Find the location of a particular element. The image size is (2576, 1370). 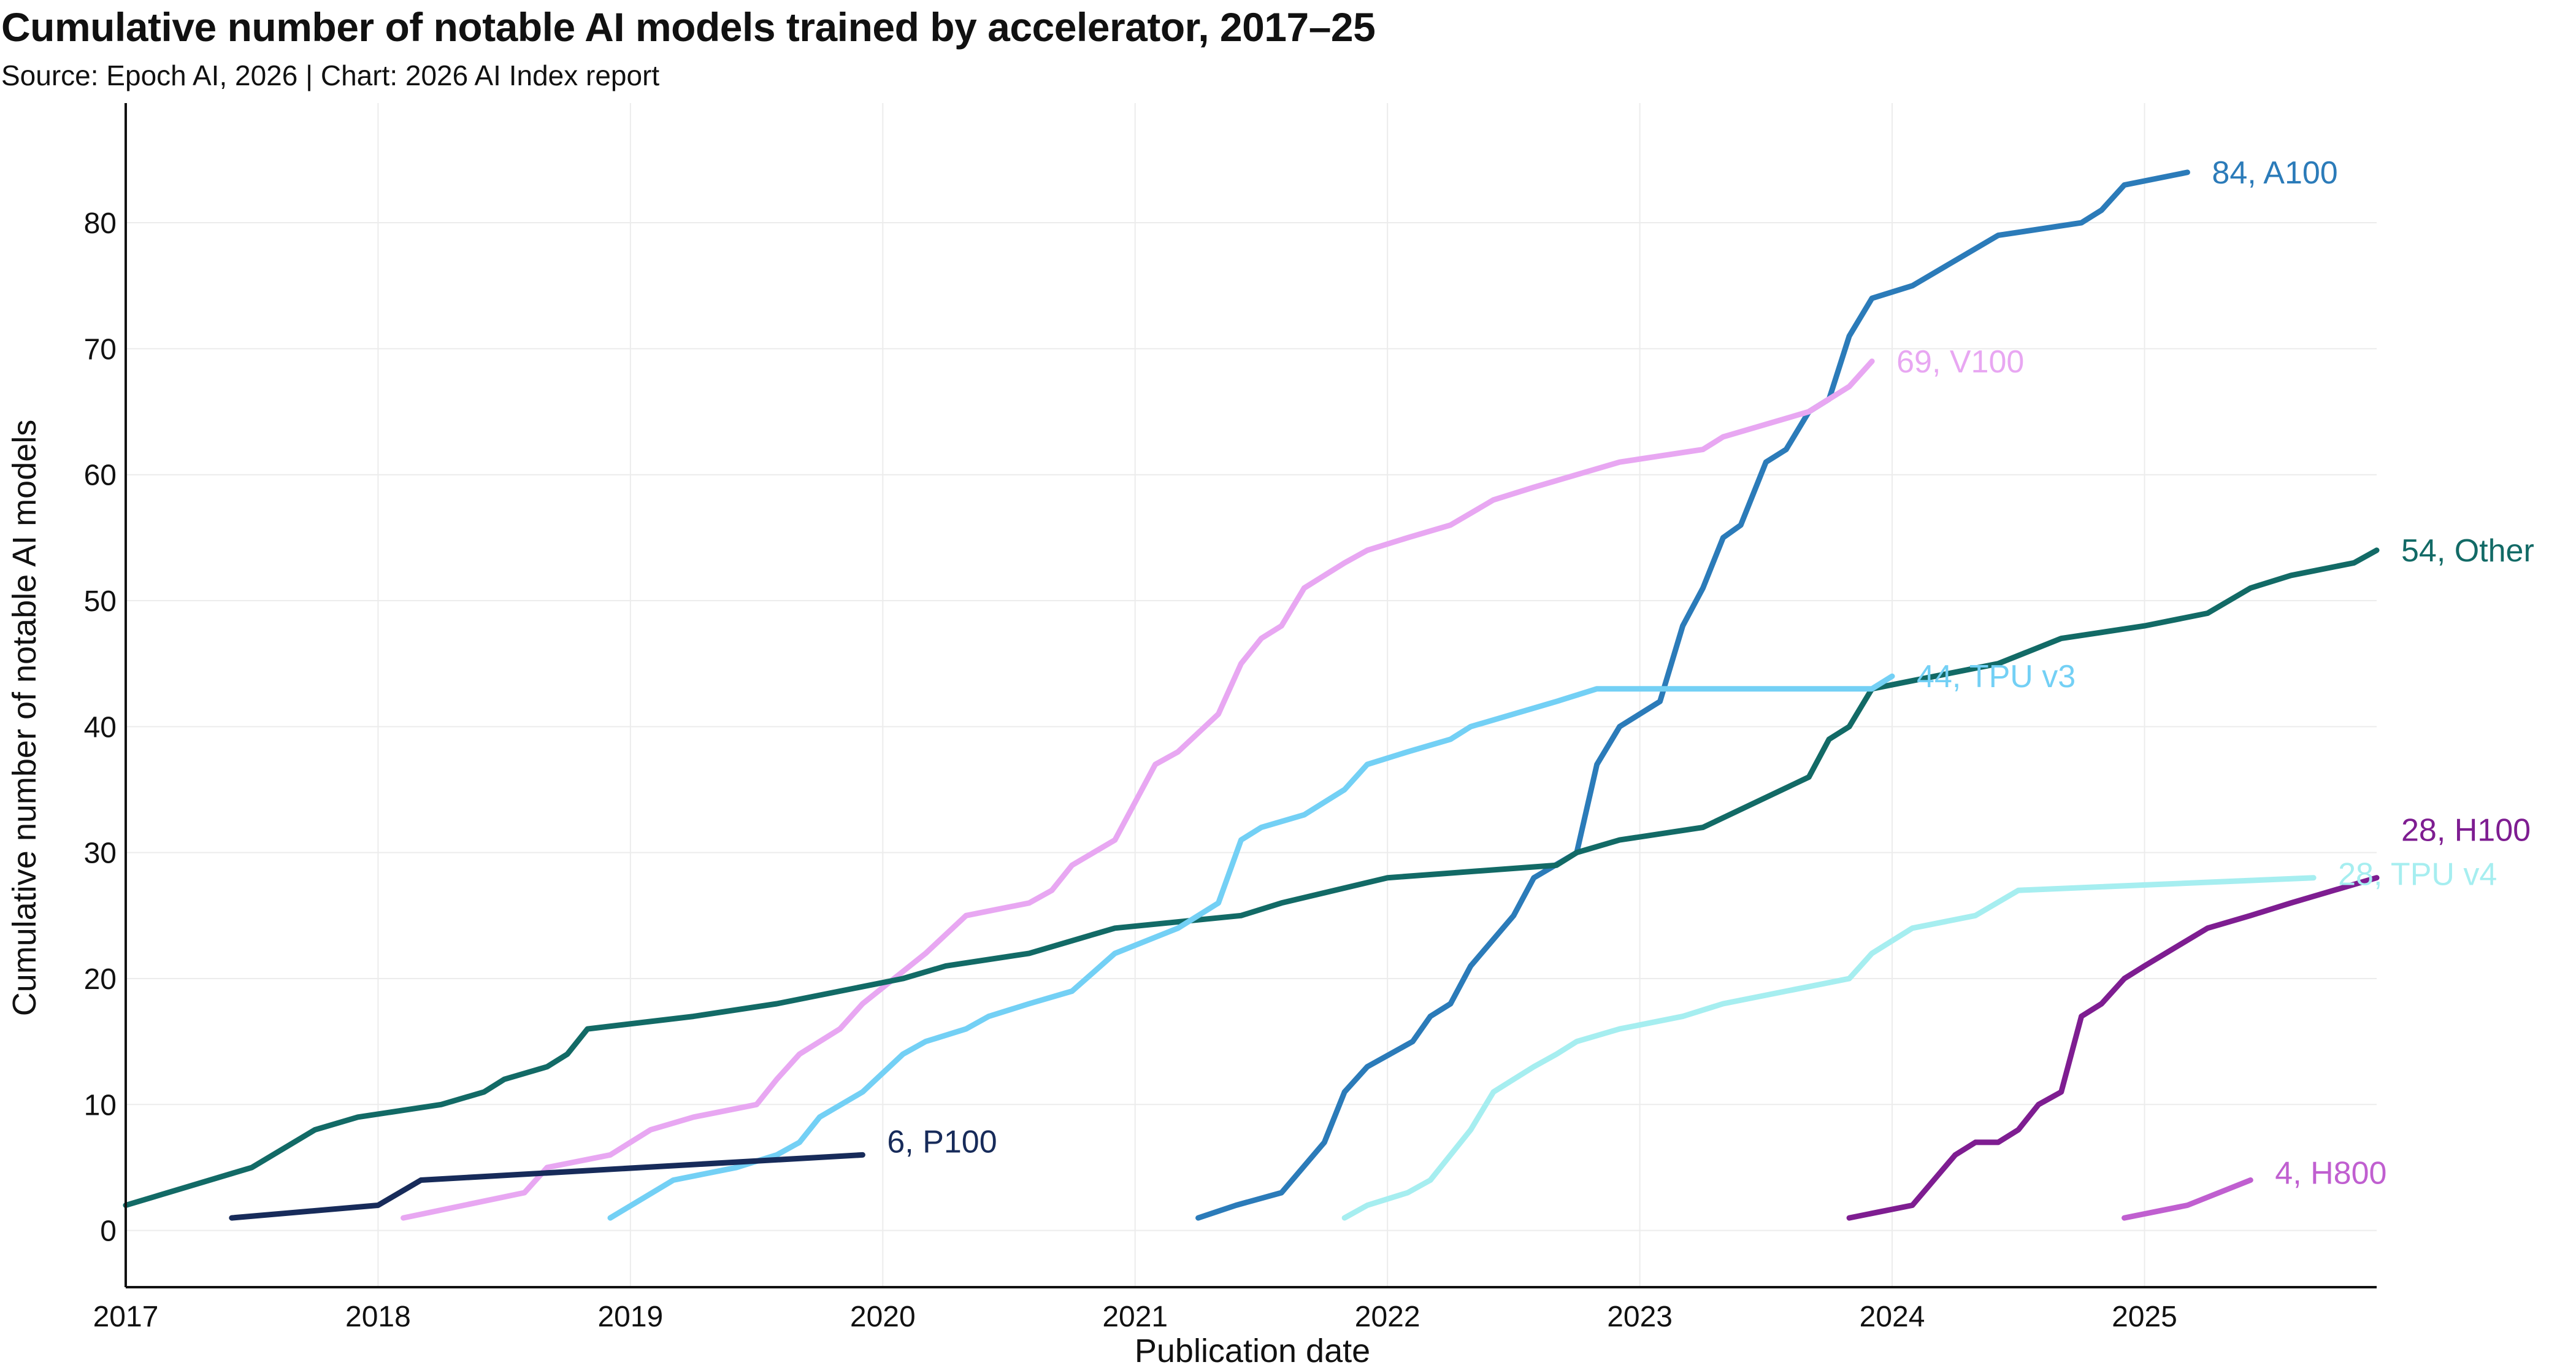

series-label-p100: 6, P100 is located at coordinates (942, 1142).